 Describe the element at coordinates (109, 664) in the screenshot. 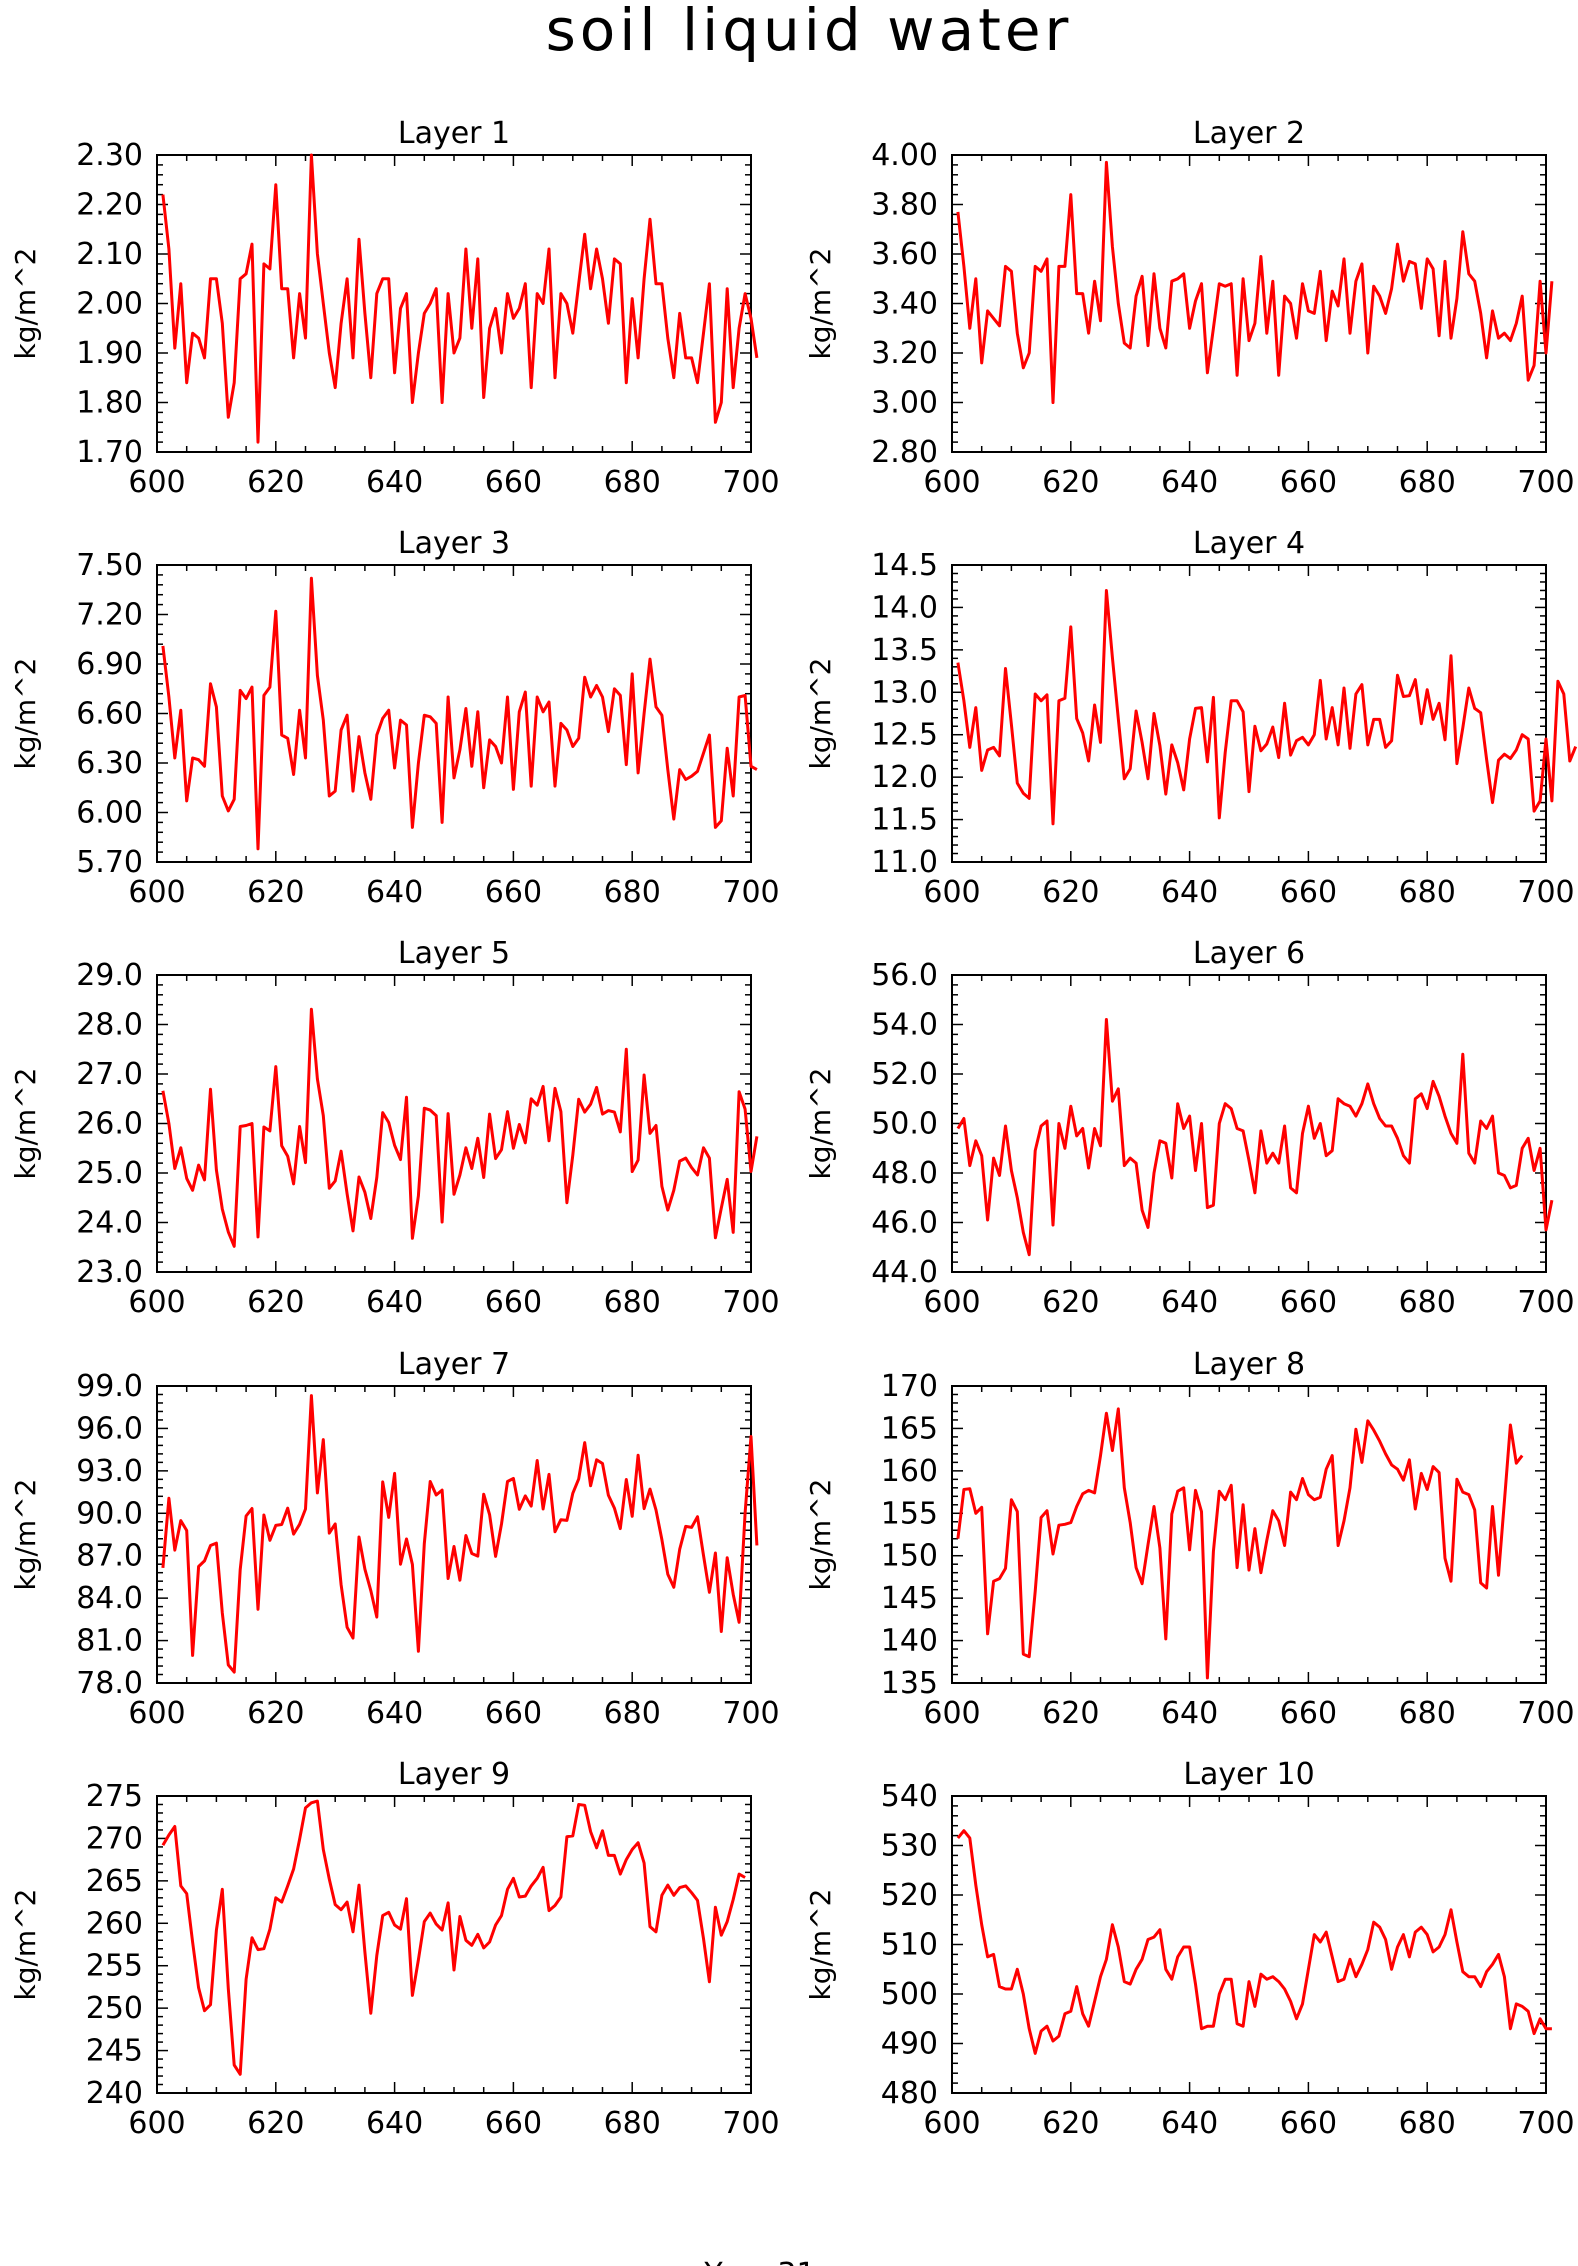

I see `y-tick-label: 6.90` at that location.